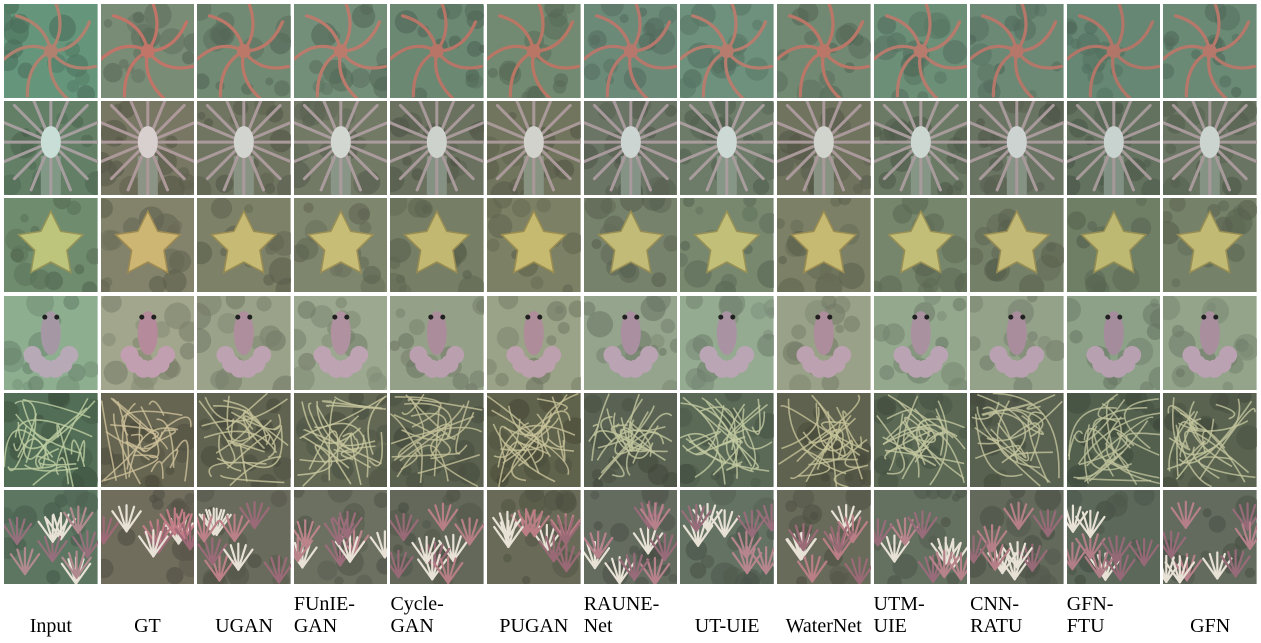 This screenshot has height=643, width=1261. I want to click on method-label: Input, so click(50, 626).